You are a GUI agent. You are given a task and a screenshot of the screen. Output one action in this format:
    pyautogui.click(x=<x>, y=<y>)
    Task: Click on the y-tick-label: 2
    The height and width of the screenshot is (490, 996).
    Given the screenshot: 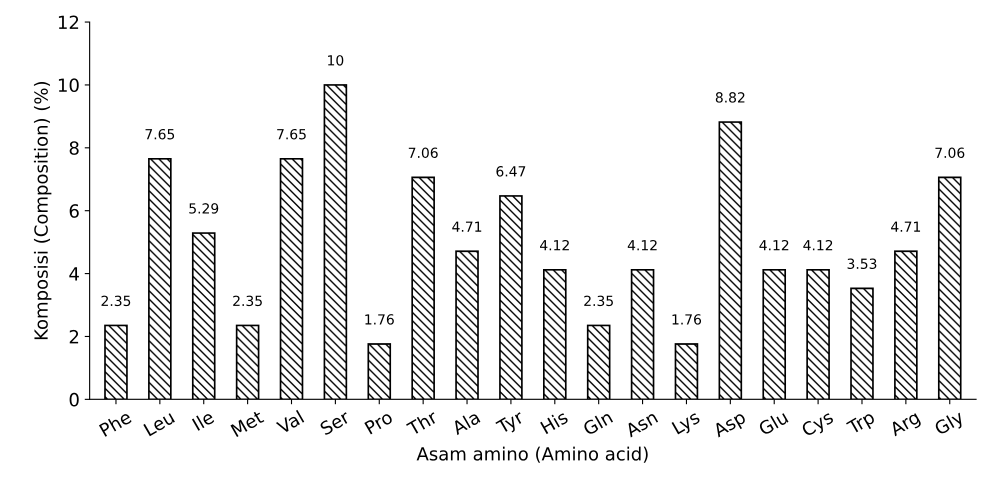 What is the action you would take?
    pyautogui.click(x=74, y=337)
    